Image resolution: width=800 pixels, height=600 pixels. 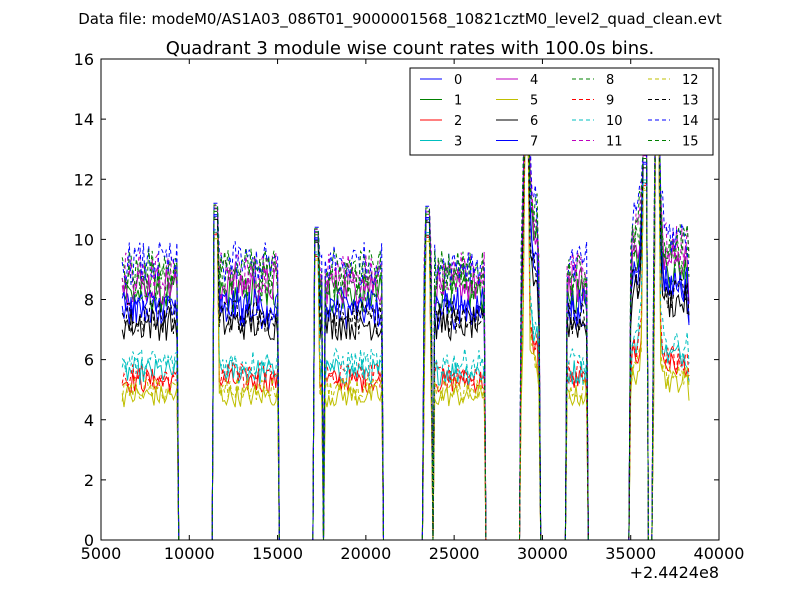 I want to click on x-tick-label-4: 25000, so click(x=454, y=553).